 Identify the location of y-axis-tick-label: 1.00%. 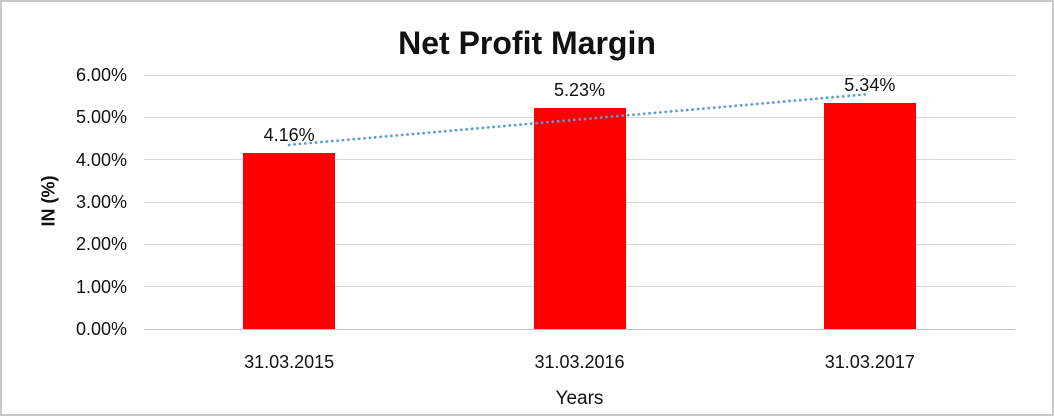
(101, 286).